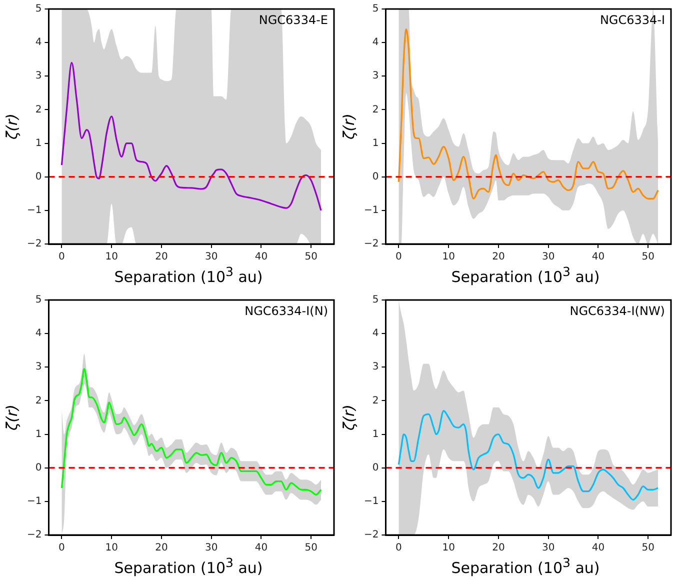  I want to click on annotation: NGC6334-E, so click(293, 20).